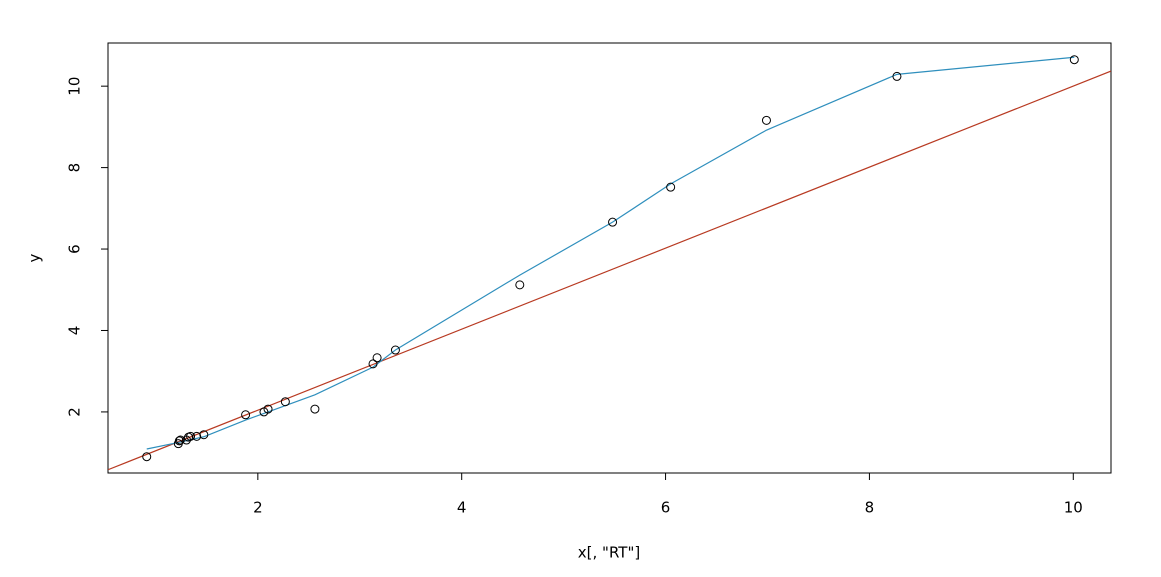 Image resolution: width=1161 pixels, height=577 pixels. Describe the element at coordinates (870, 508) in the screenshot. I see `x-tick-label: 8` at that location.